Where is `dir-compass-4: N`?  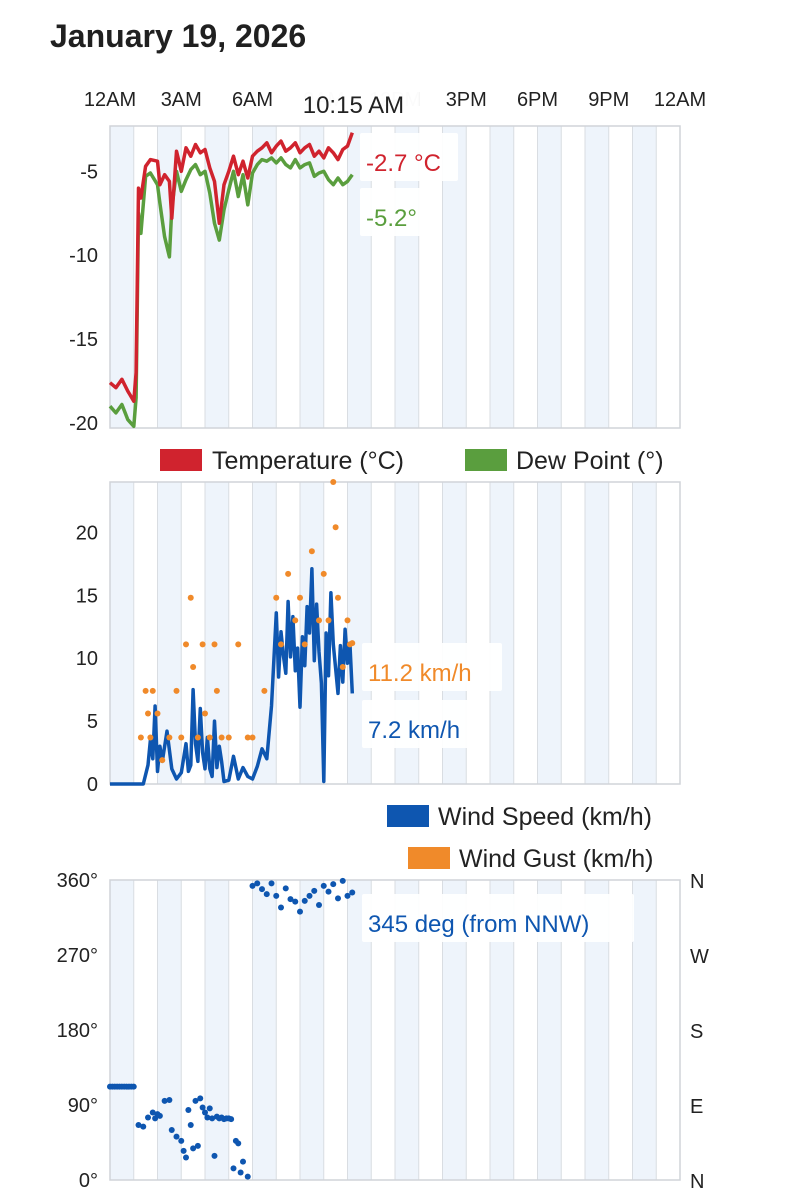 dir-compass-4: N is located at coordinates (697, 882).